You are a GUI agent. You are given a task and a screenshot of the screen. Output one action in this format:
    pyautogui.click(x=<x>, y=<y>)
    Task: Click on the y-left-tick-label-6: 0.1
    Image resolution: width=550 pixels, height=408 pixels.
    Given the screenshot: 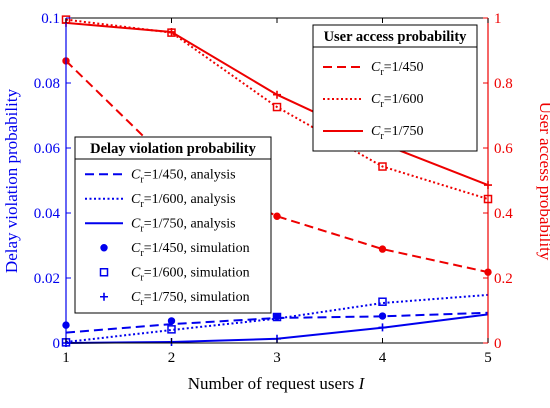 What is the action you would take?
    pyautogui.click(x=50, y=19)
    